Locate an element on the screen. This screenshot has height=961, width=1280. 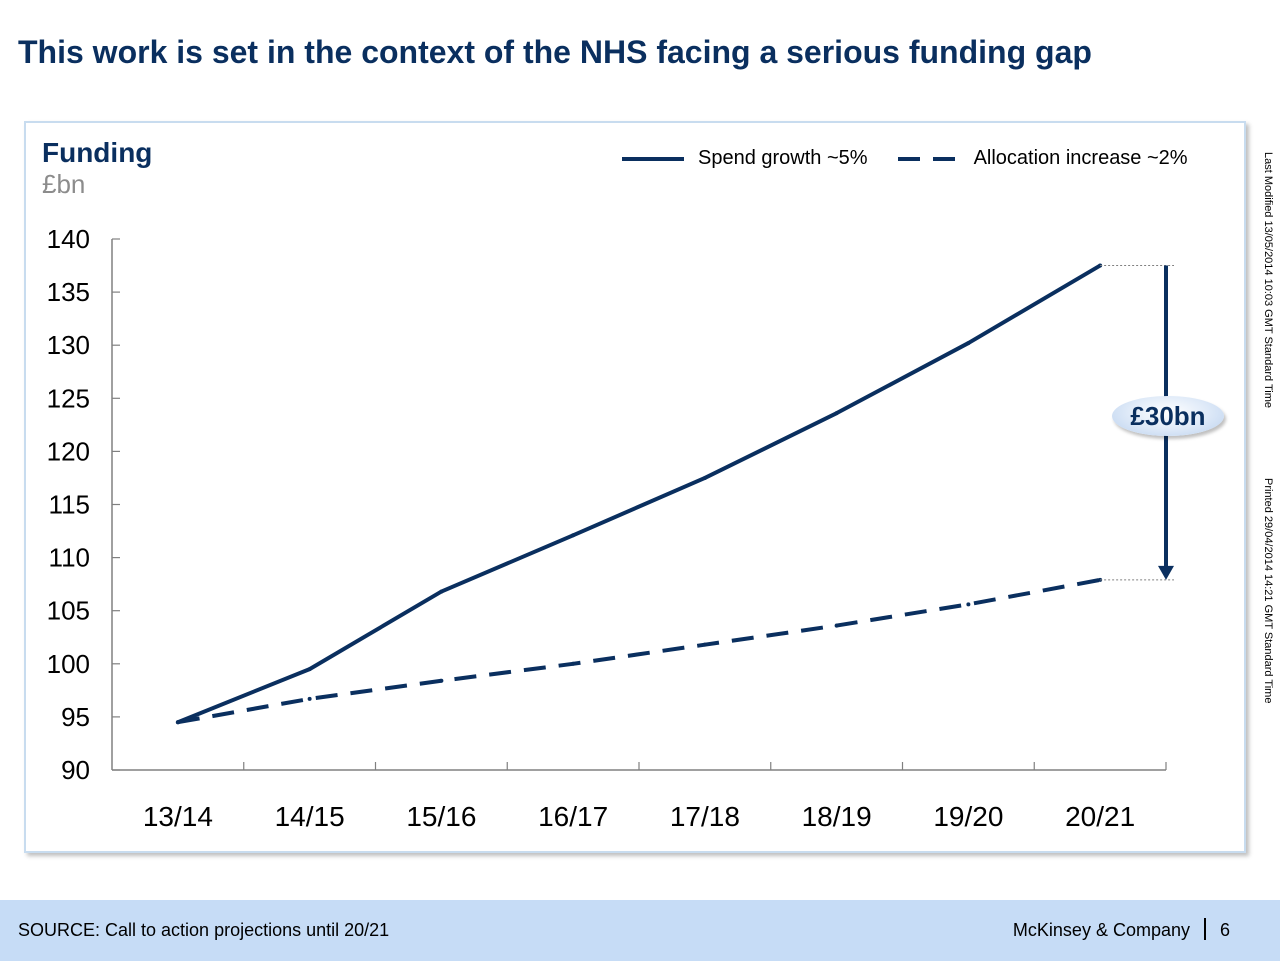
funding-gap-label: £30bn is located at coordinates (1168, 416).